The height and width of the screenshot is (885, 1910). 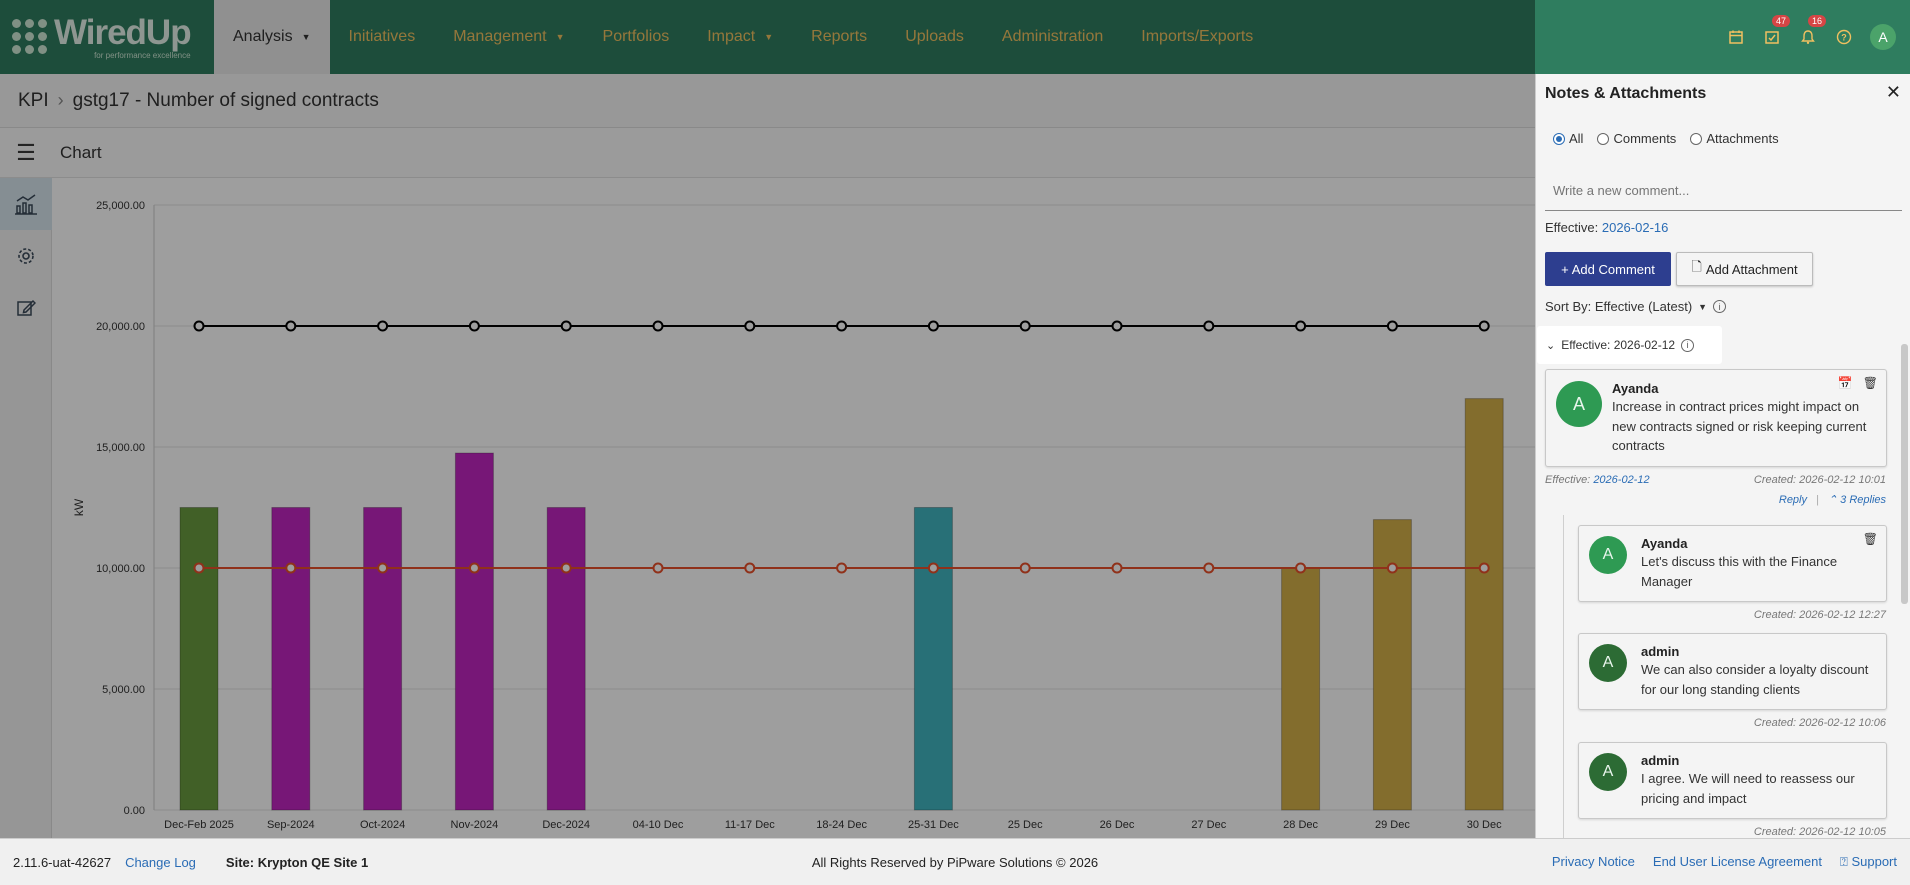 I want to click on changelog-link: Change Log, so click(x=160, y=862).